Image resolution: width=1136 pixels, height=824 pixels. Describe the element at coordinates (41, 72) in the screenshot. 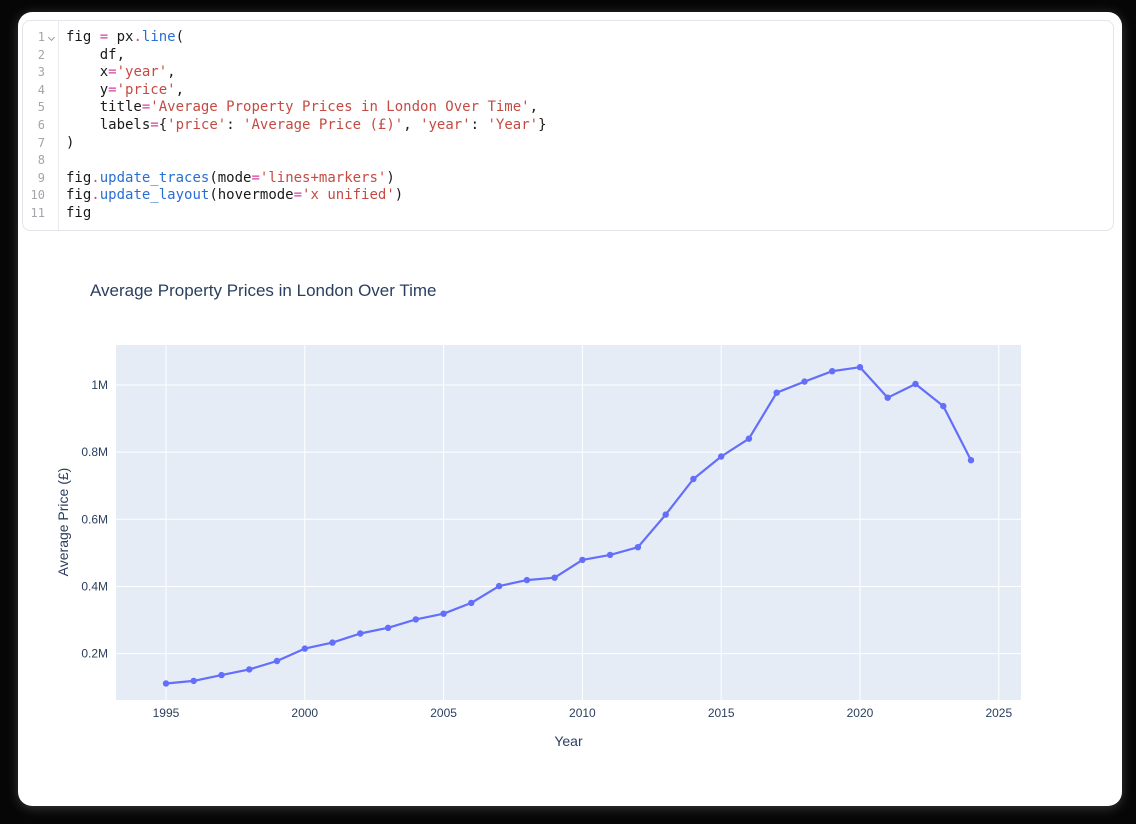

I see `line-number: 3` at that location.